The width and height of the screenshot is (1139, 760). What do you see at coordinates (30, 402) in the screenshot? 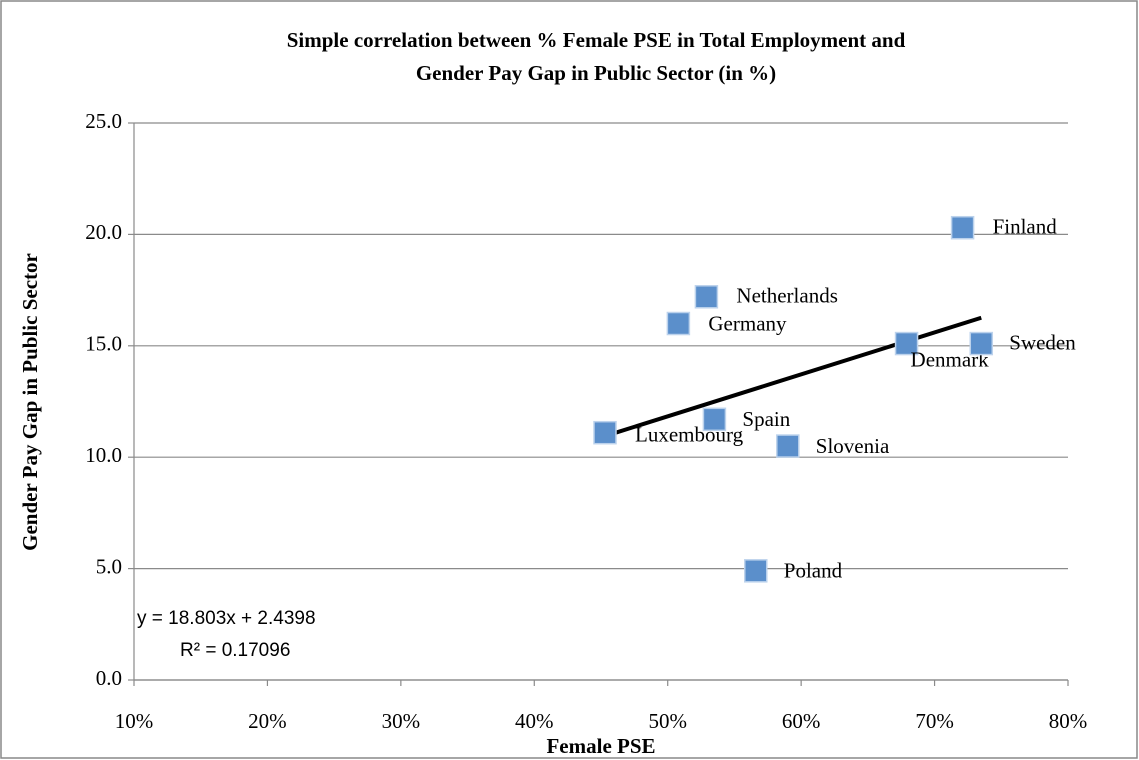
I see `y-axis-title: Gender Pay Gap in Public Sector` at bounding box center [30, 402].